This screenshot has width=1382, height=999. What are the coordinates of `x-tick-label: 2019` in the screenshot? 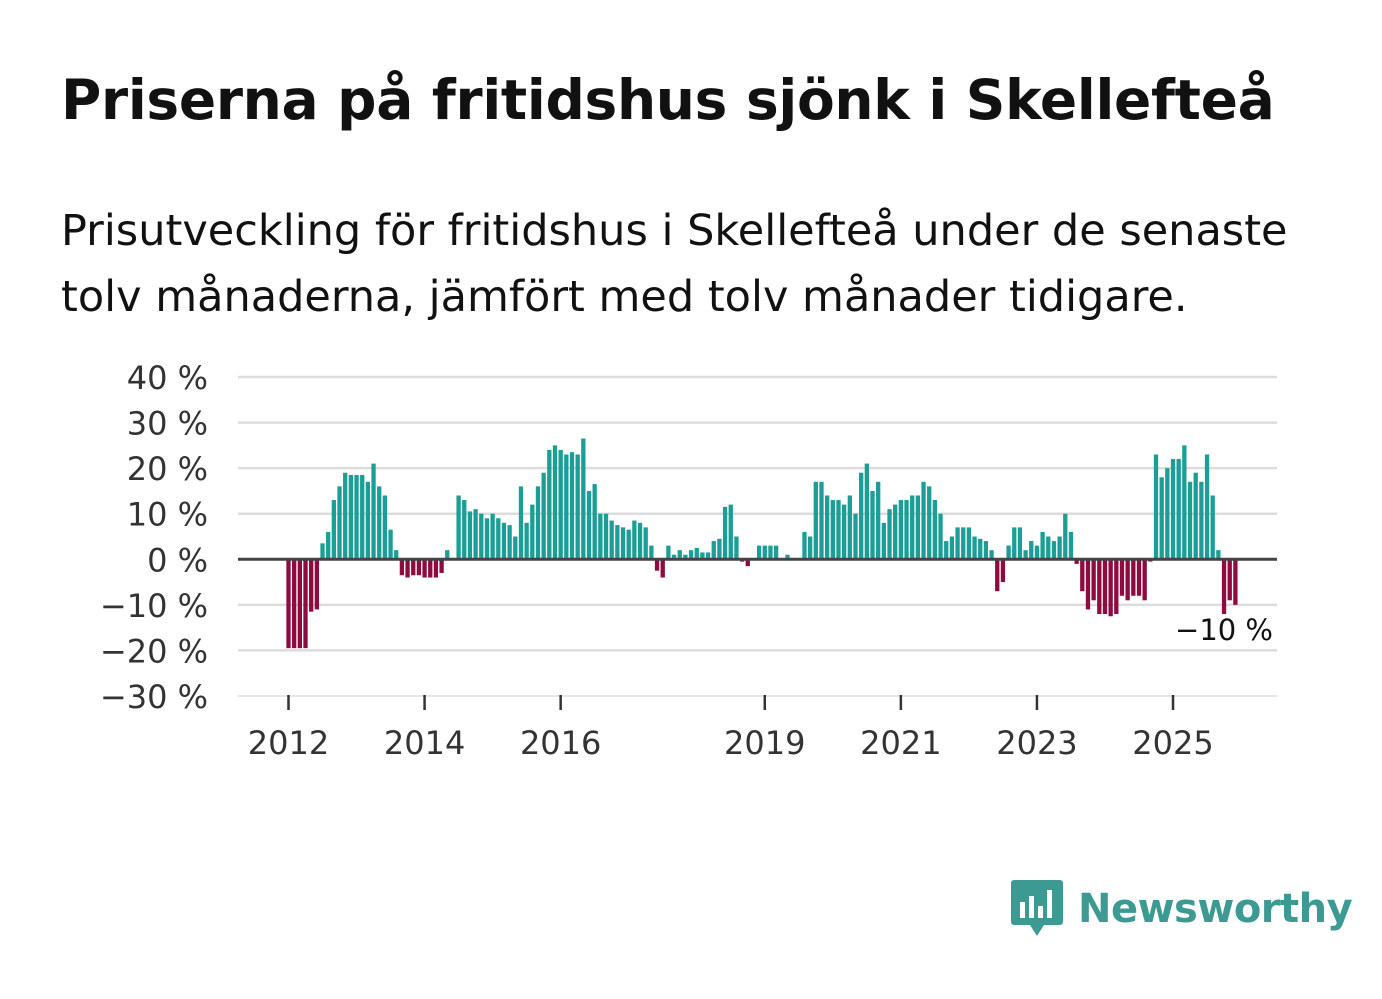 It's located at (764, 743).